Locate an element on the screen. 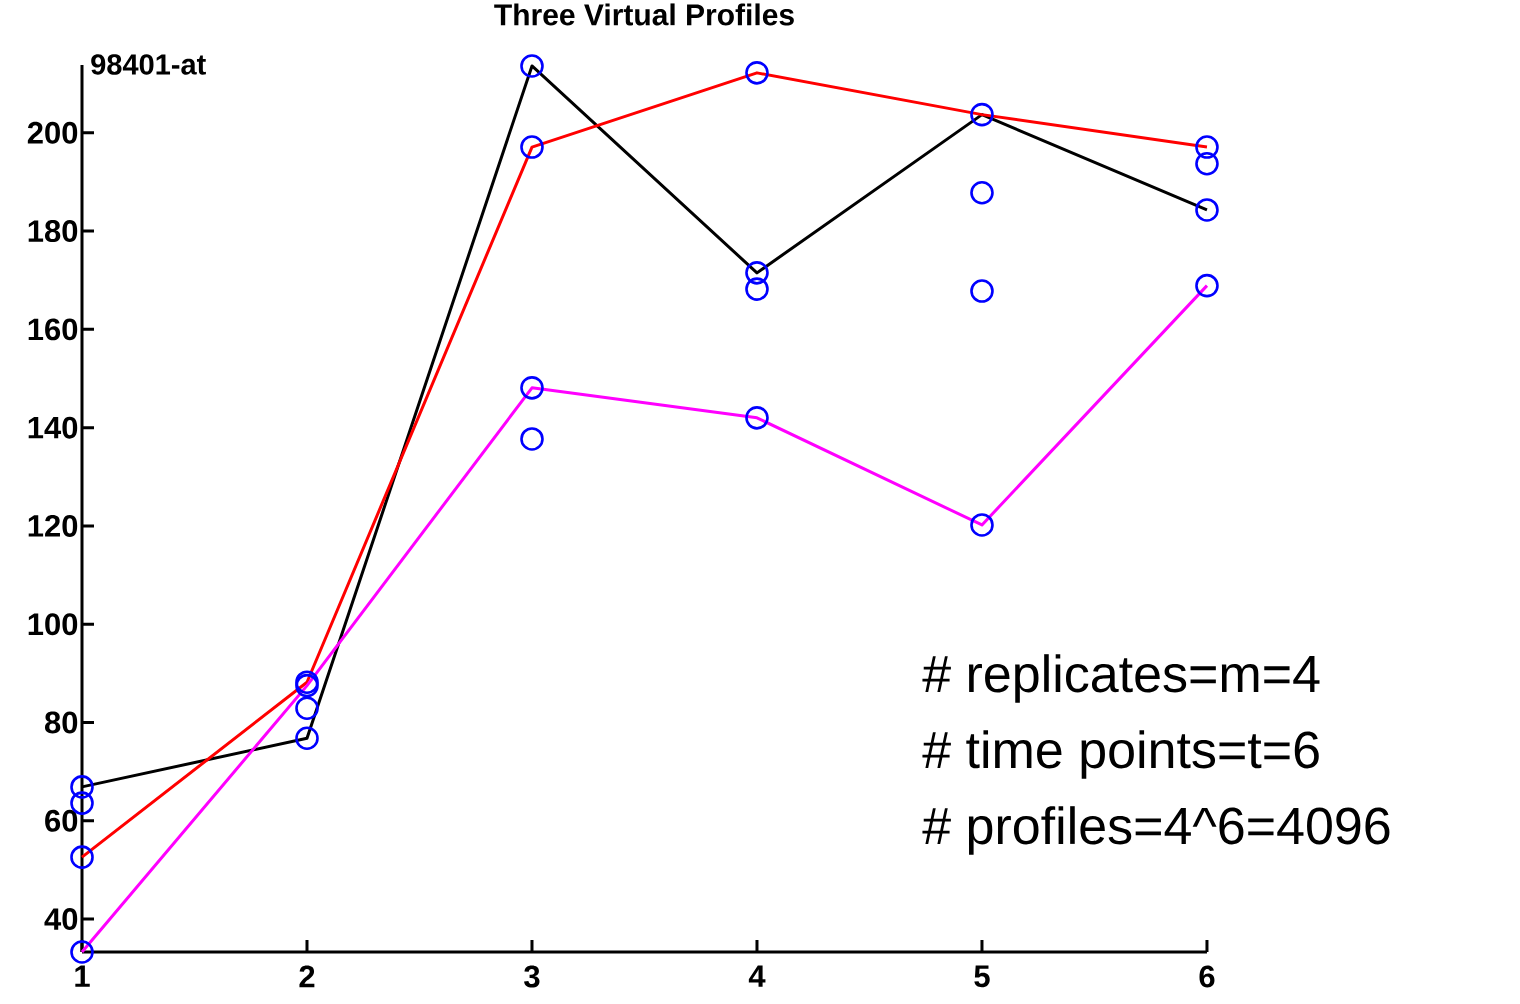 The width and height of the screenshot is (1520, 1004). annotation: # replicates=m=4 is located at coordinates (1121, 678).